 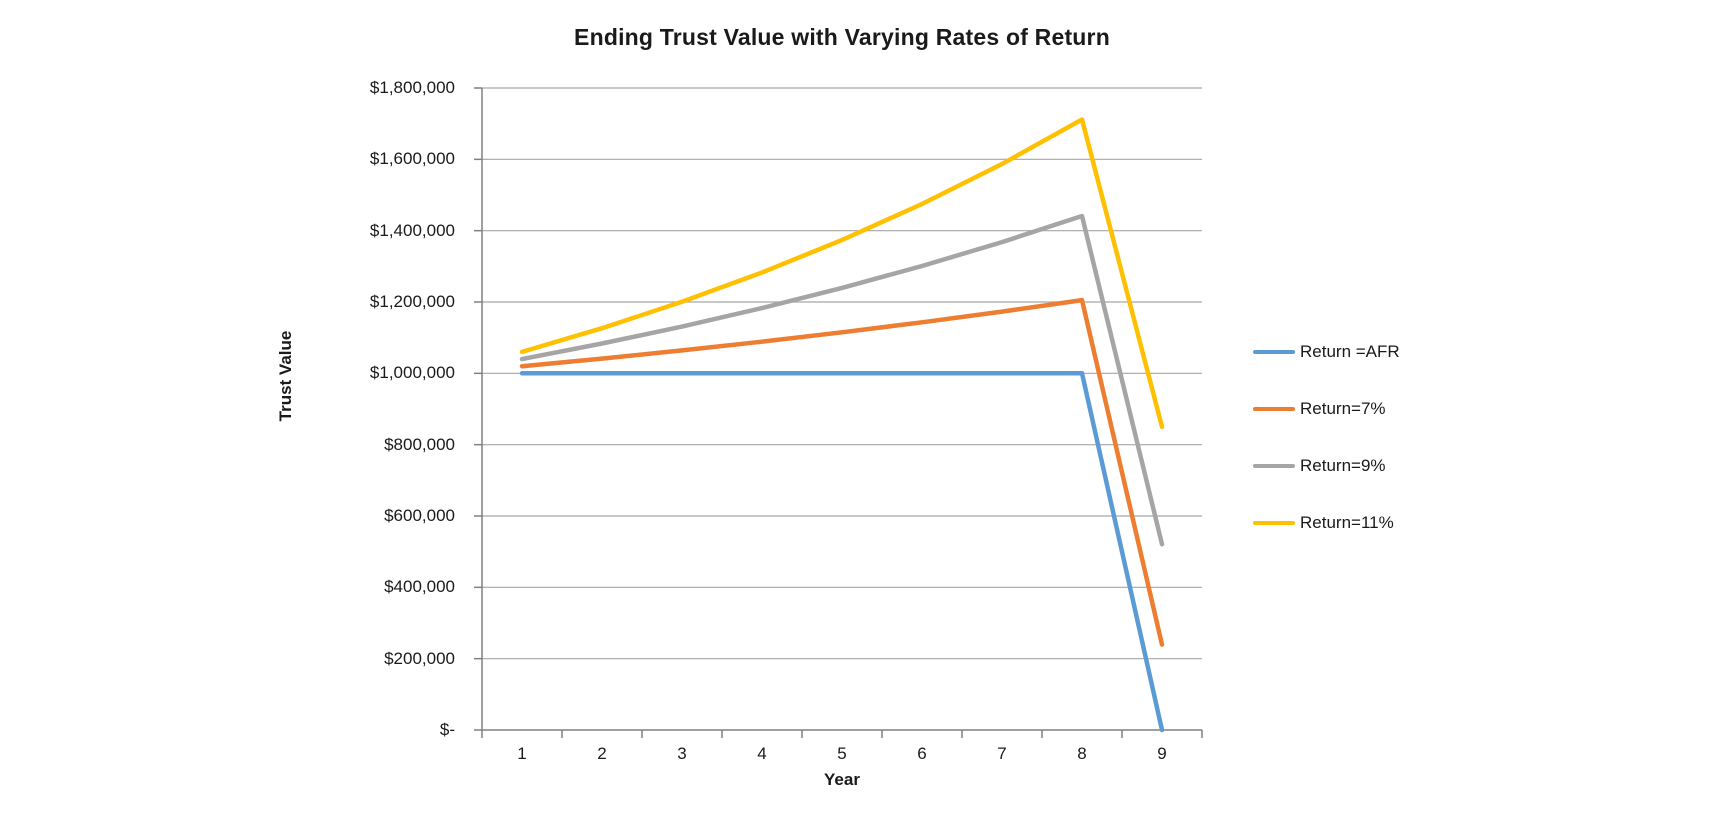 I want to click on y-tick-label: $1,000,000, so click(x=412, y=373).